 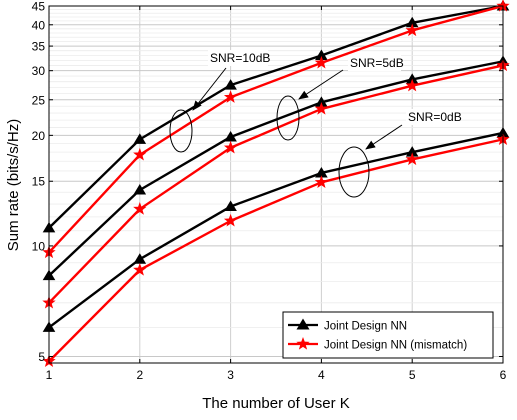 What do you see at coordinates (435, 117) in the screenshot?
I see `annotation-label: SNR=0dB` at bounding box center [435, 117].